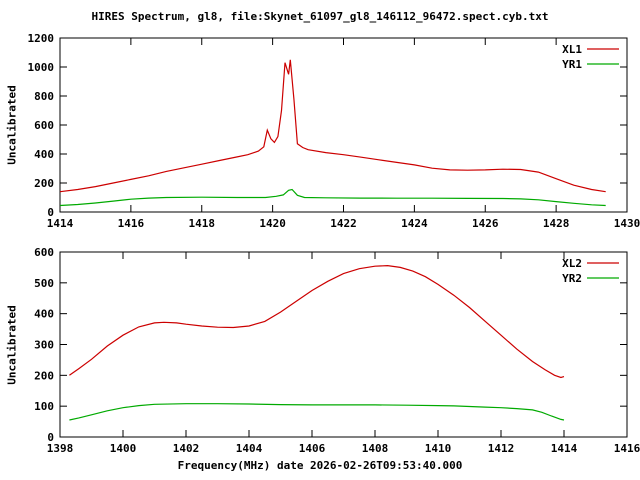 The image size is (640, 480). What do you see at coordinates (572, 64) in the screenshot?
I see `svg-text: YR1` at bounding box center [572, 64].